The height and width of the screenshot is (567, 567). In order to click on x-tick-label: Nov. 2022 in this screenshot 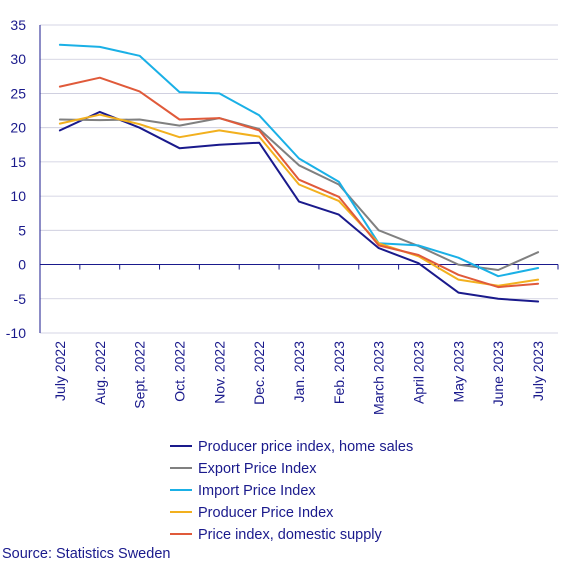, I will do `click(219, 372)`.